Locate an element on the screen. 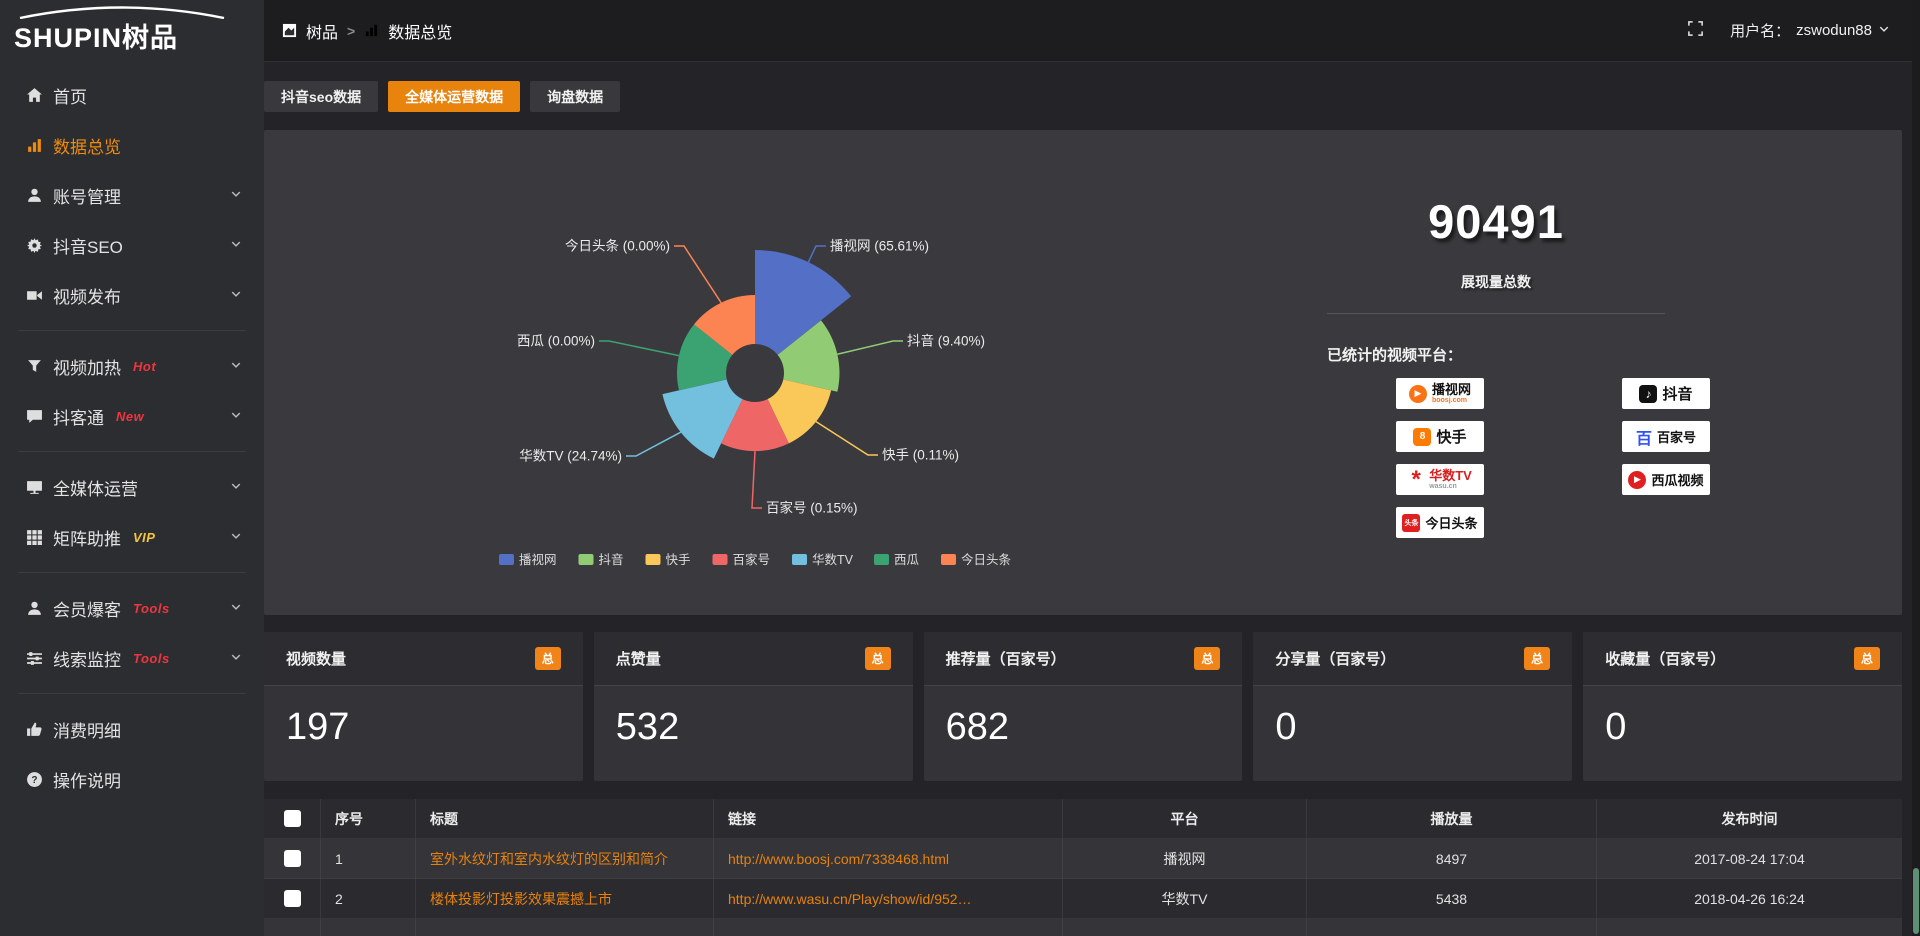  pie-slice-抖音 is located at coordinates (808, 356).